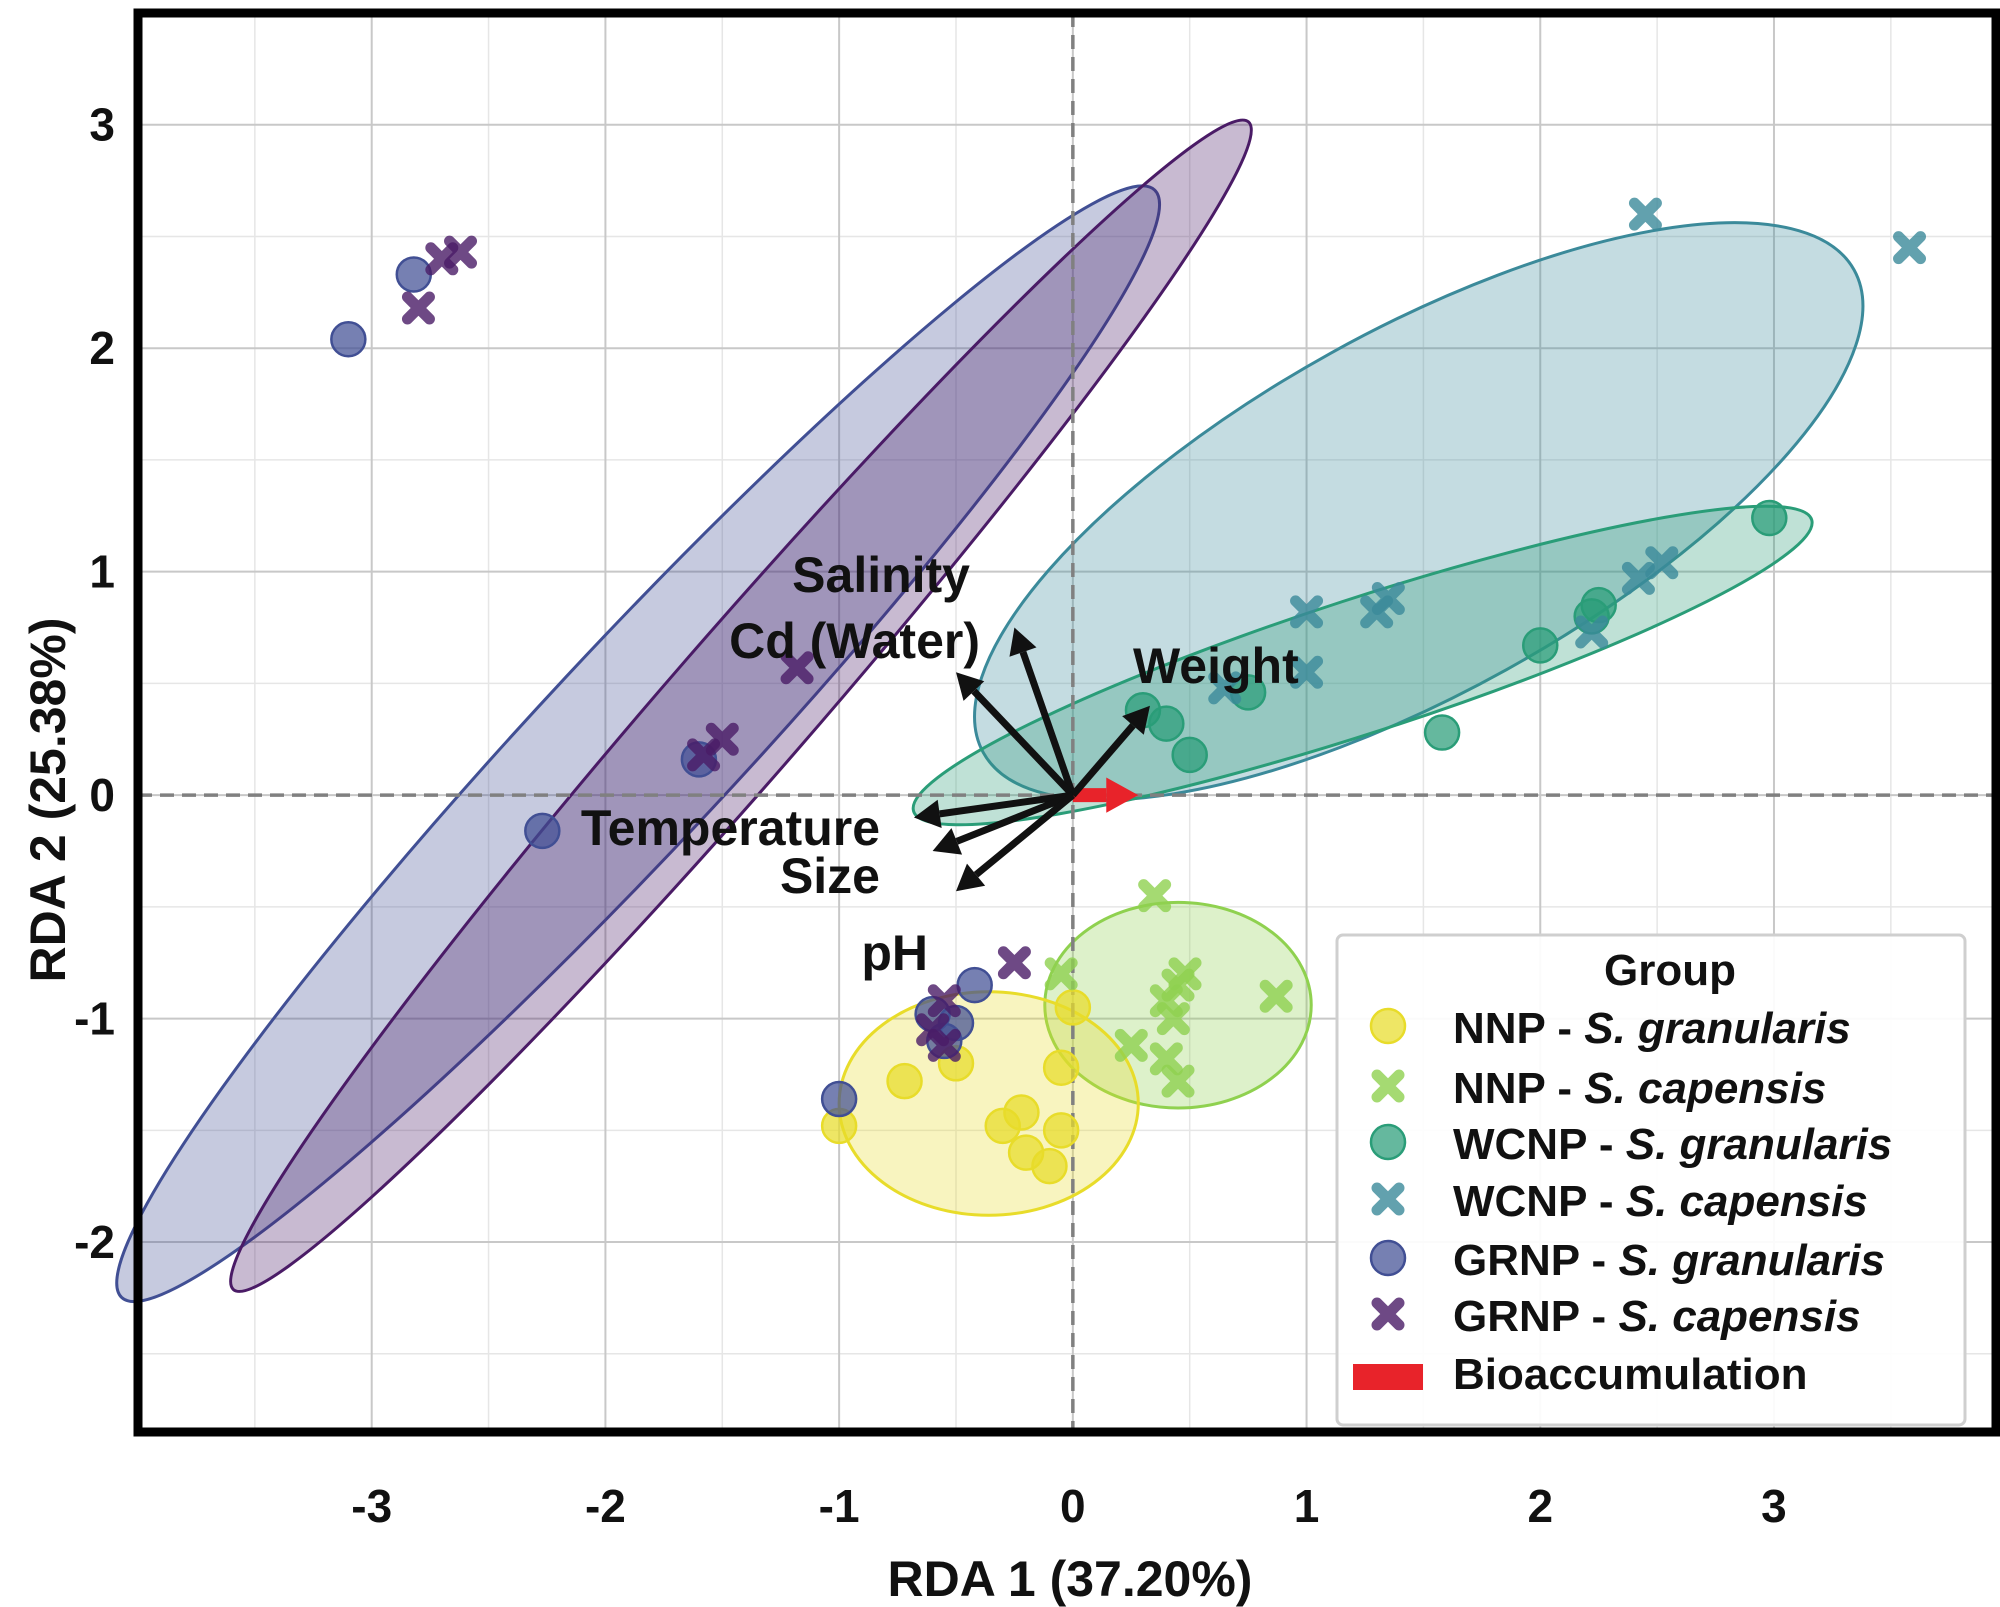  I want to click on legend-markers, so click(1388, 1198).